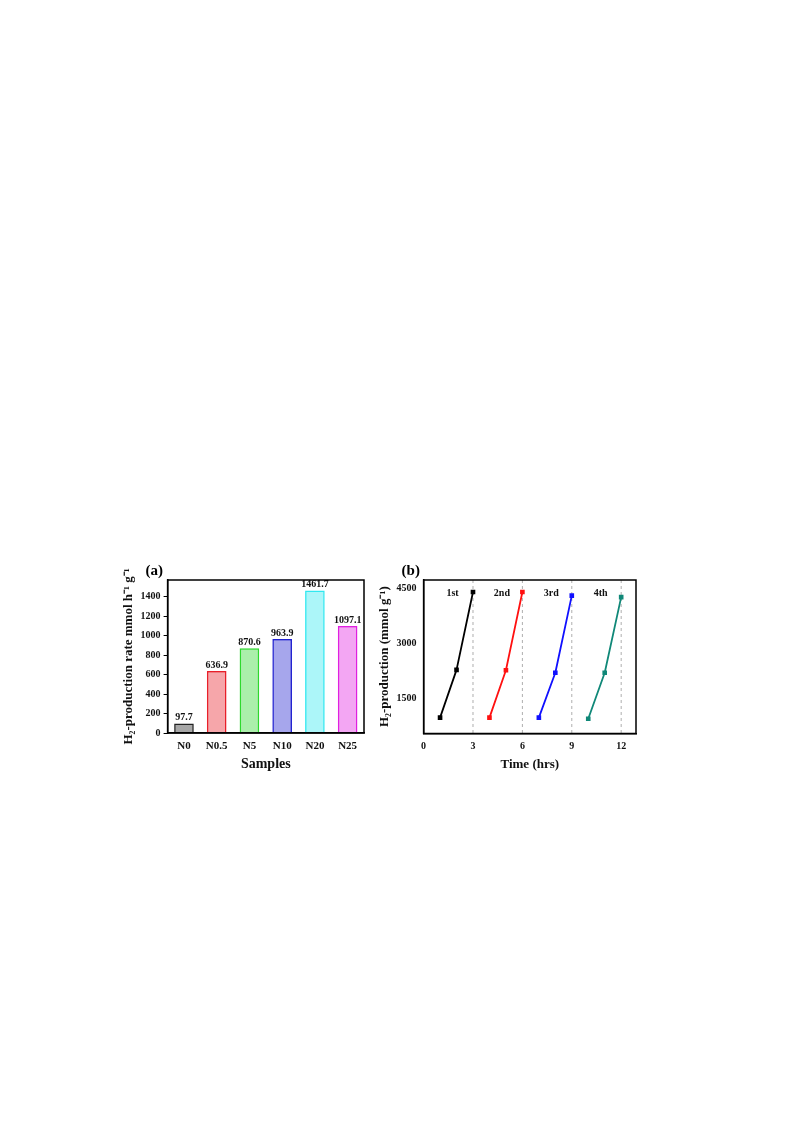  Describe the element at coordinates (530, 763) in the screenshot. I see `x-axis-title: Time (hrs)` at that location.